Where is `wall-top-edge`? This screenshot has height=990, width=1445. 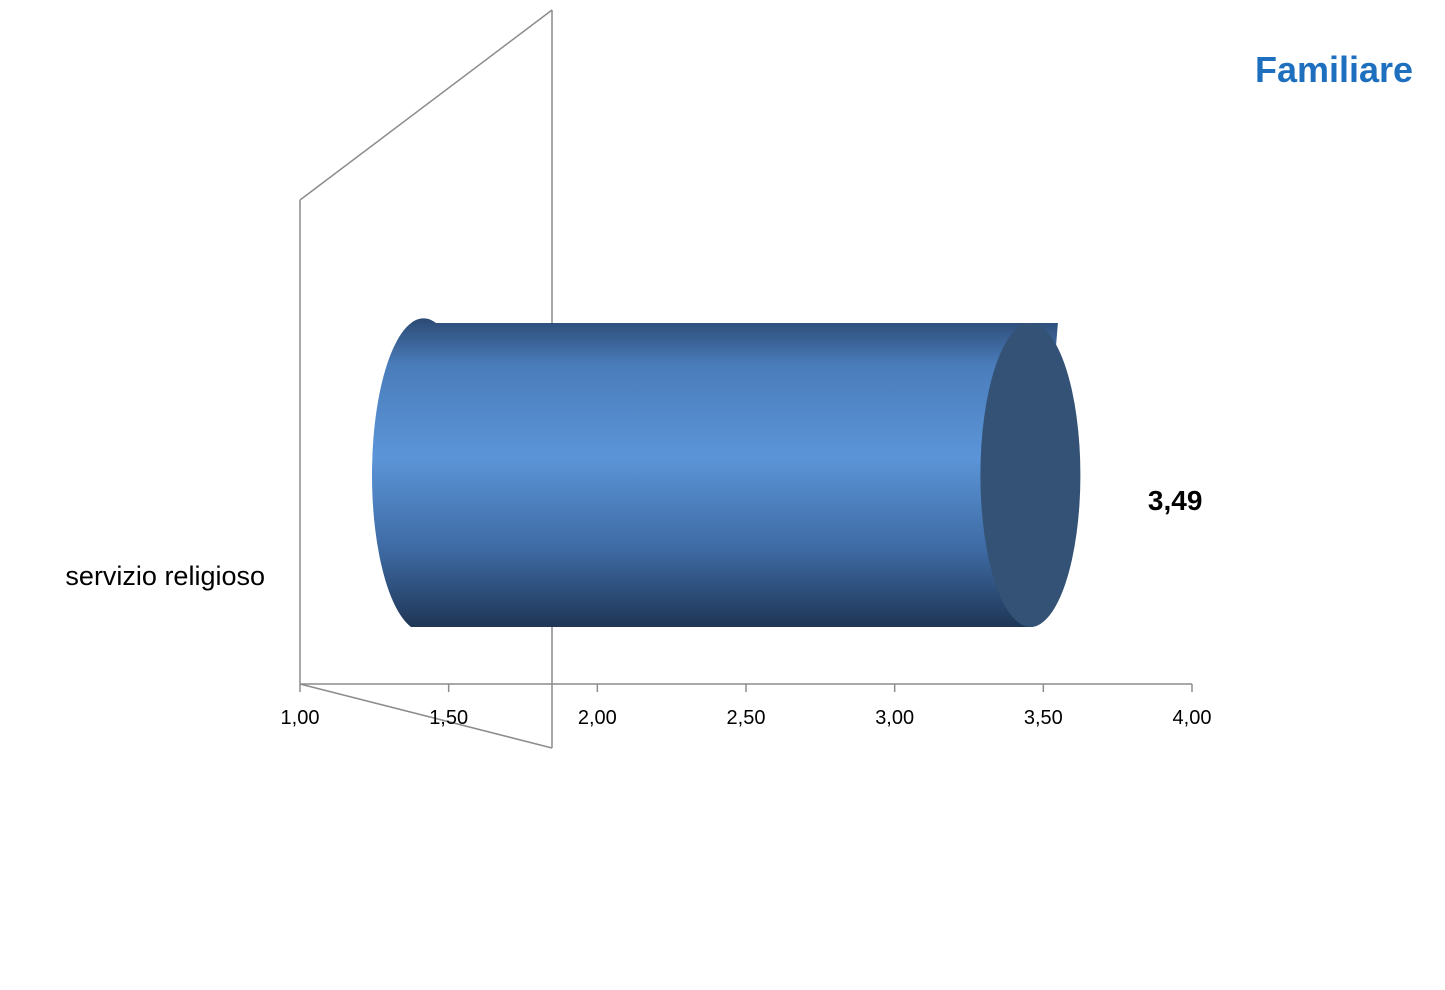
wall-top-edge is located at coordinates (426, 105).